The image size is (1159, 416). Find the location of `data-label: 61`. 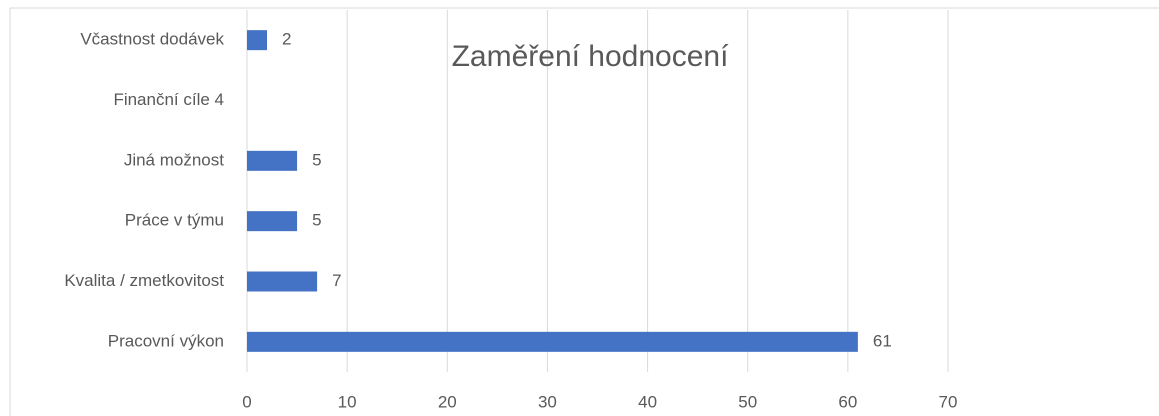

data-label: 61 is located at coordinates (882, 340).